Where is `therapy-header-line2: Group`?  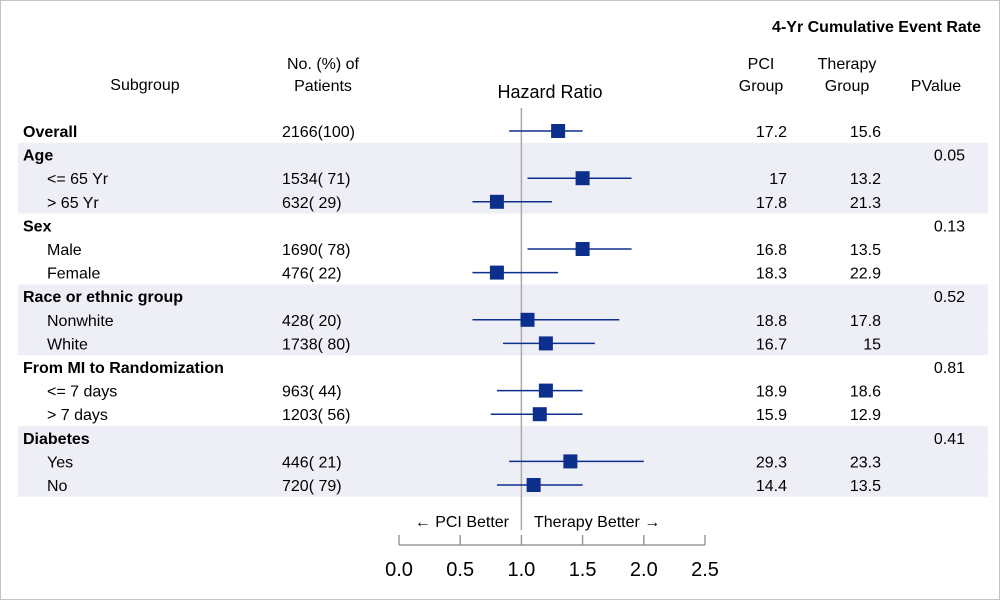
therapy-header-line2: Group is located at coordinates (847, 86).